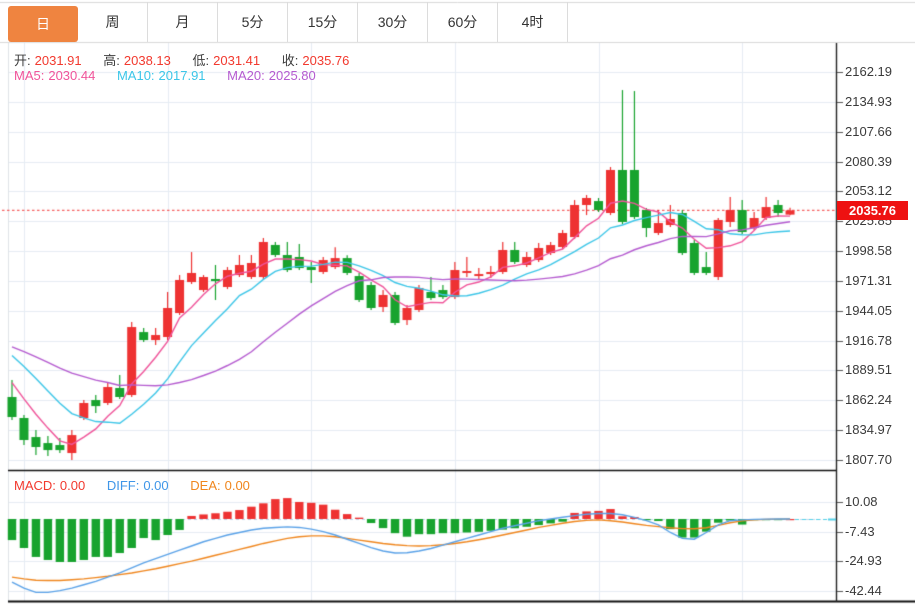 Image resolution: width=915 pixels, height=607 pixels. I want to click on ma10-value: 2017.91, so click(182, 75).